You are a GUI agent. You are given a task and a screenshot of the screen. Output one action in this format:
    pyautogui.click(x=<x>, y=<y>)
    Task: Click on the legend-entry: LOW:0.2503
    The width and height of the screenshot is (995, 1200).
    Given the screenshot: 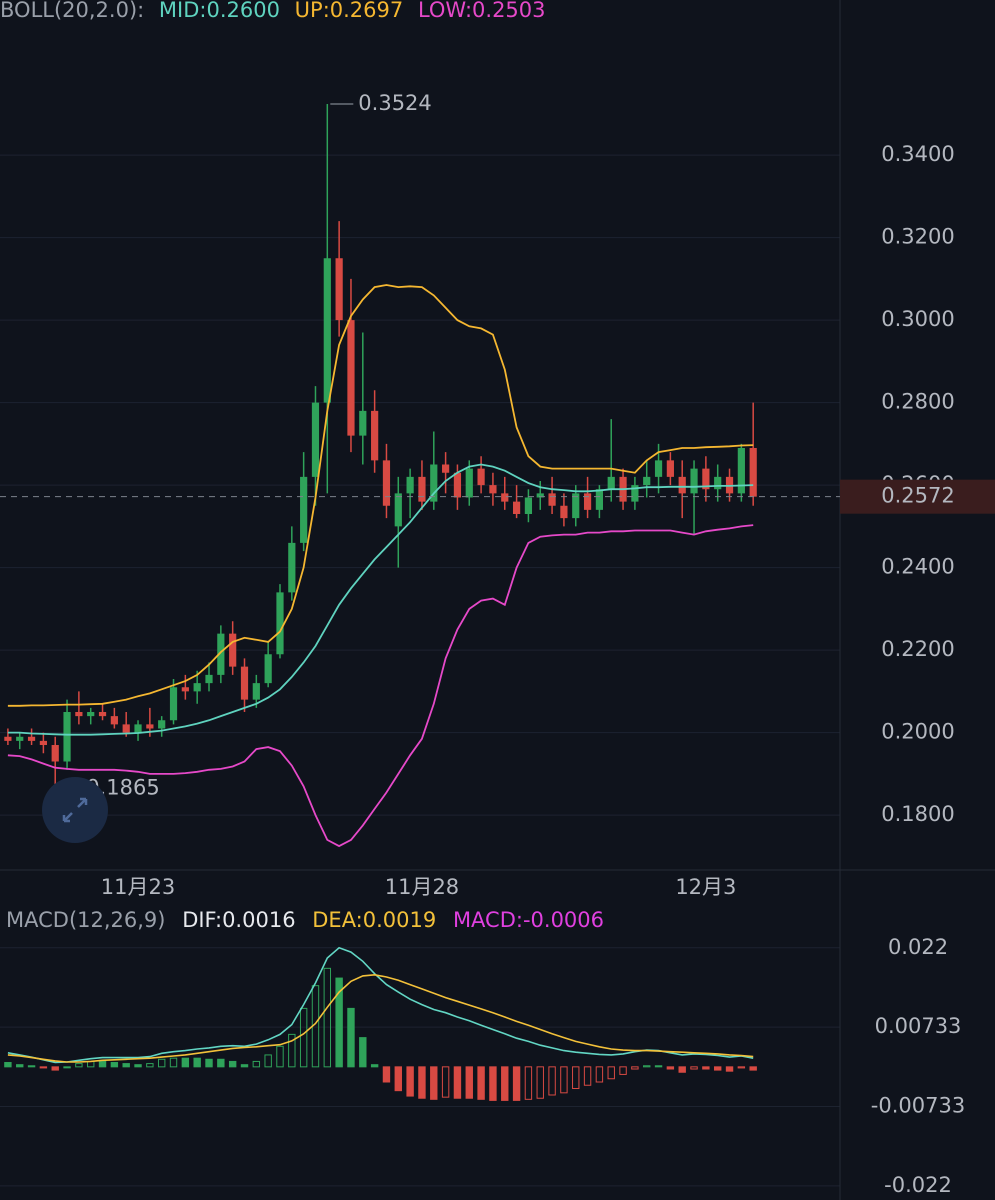 What is the action you would take?
    pyautogui.click(x=482, y=11)
    